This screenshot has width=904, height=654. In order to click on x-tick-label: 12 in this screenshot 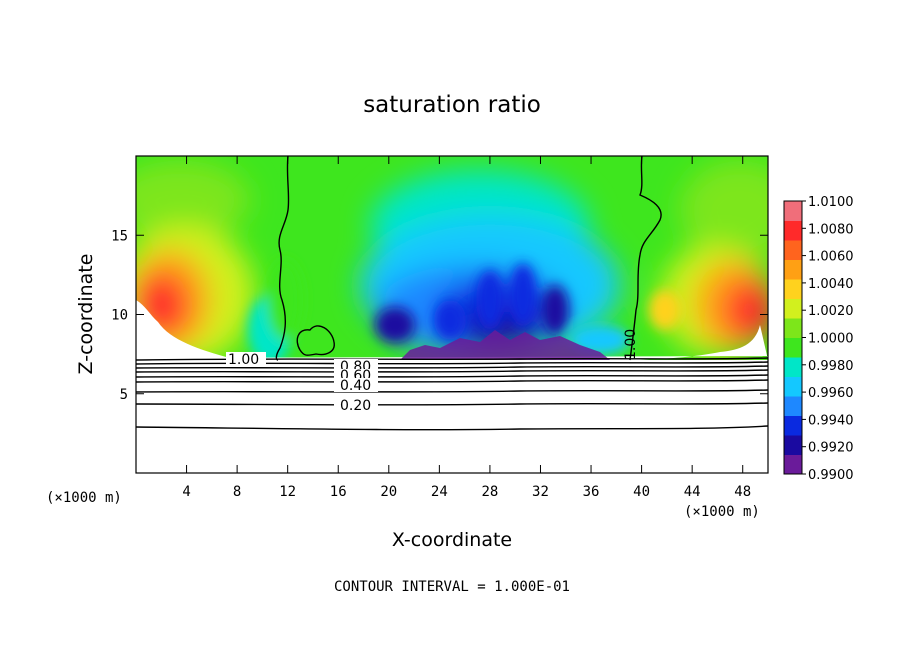, I will do `click(287, 492)`.